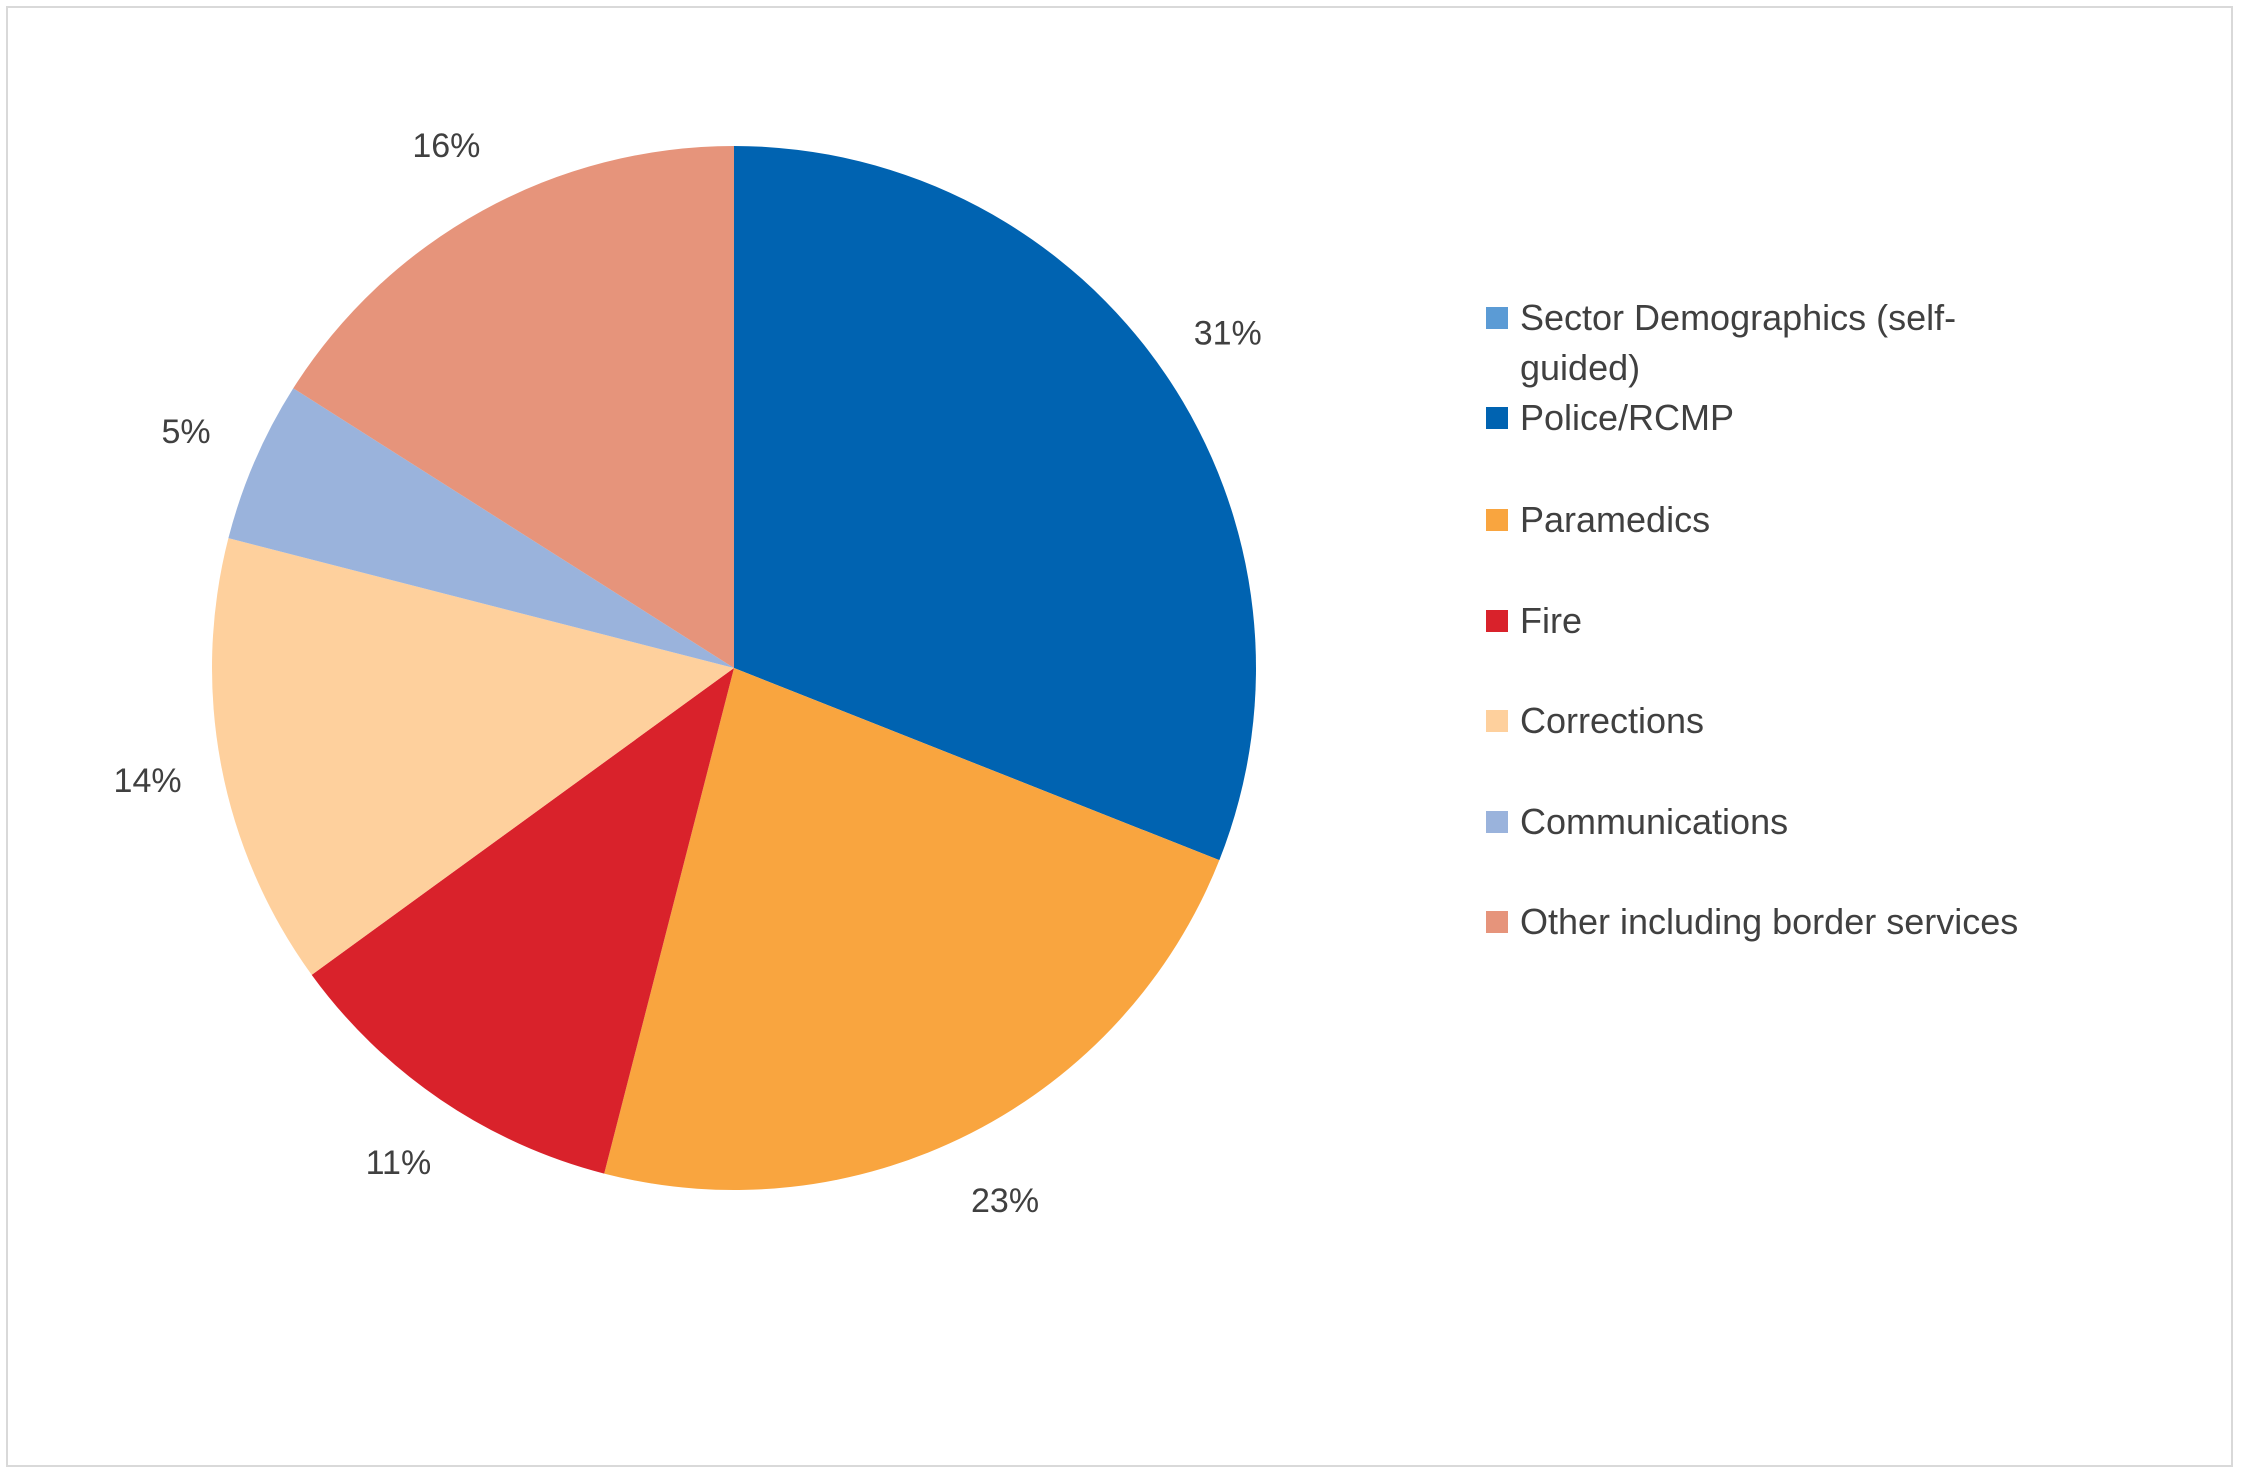 The width and height of the screenshot is (2241, 1475). What do you see at coordinates (399, 1163) in the screenshot?
I see `data-label: 11%` at bounding box center [399, 1163].